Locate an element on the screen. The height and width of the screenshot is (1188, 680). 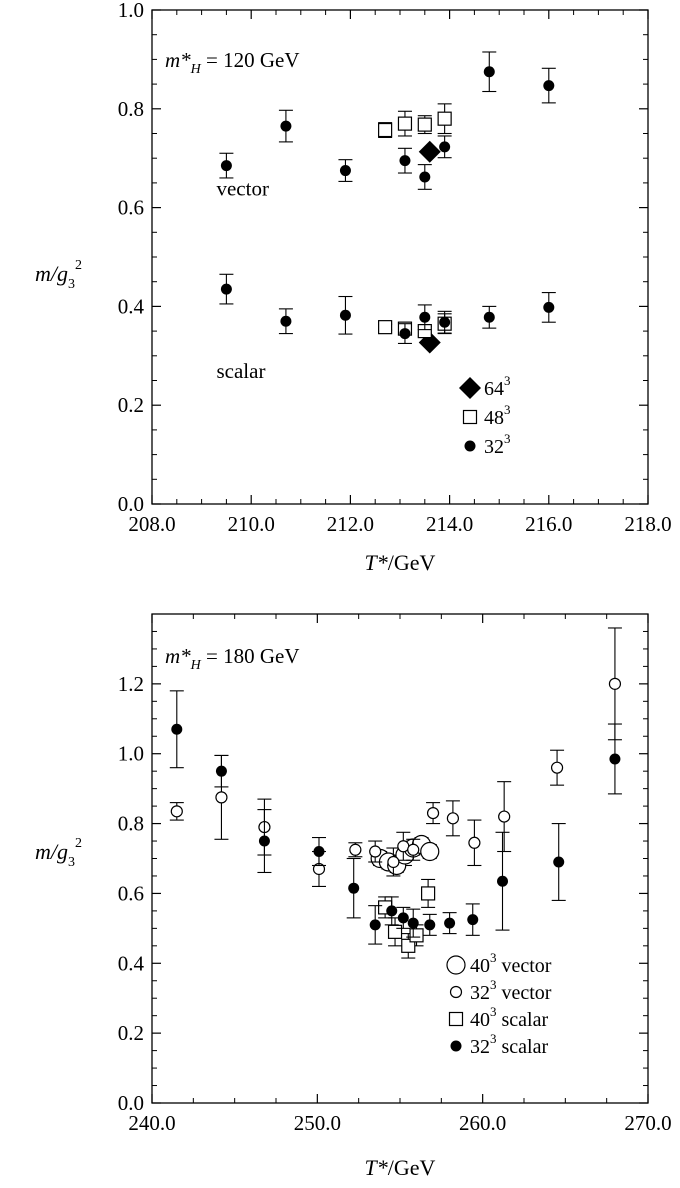
y-tick-label: 1.2 is located at coordinates (131, 684).